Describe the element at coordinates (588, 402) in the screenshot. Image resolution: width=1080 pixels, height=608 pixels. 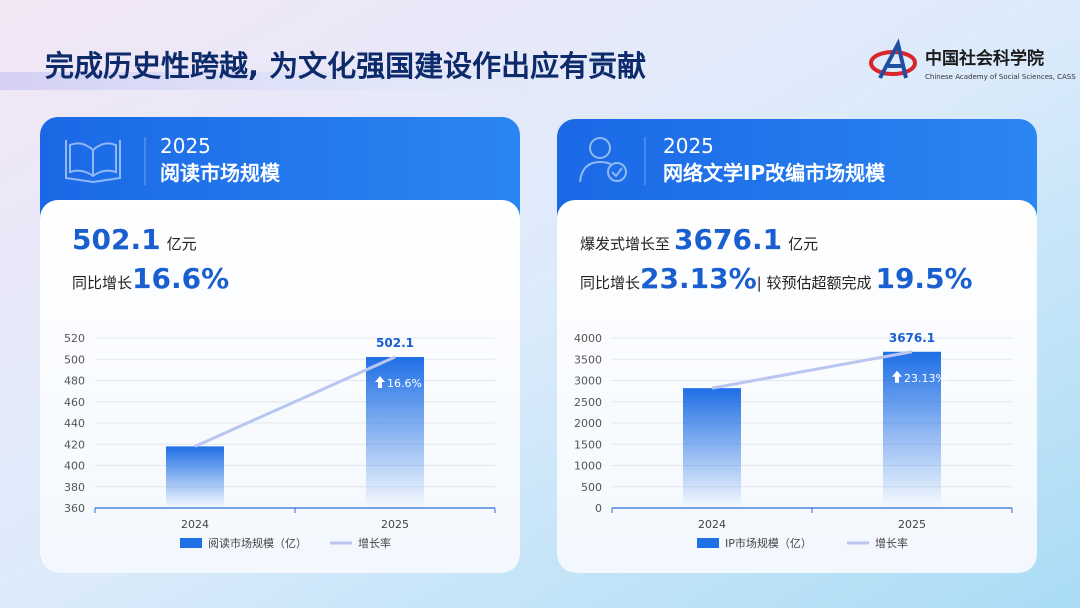
I see `y-tick-label: 2500` at that location.